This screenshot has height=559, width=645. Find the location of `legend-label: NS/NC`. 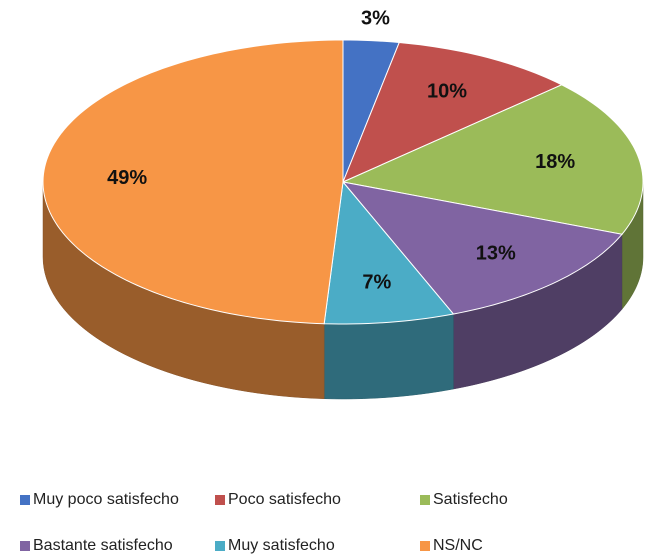

legend-label: NS/NC is located at coordinates (458, 545).